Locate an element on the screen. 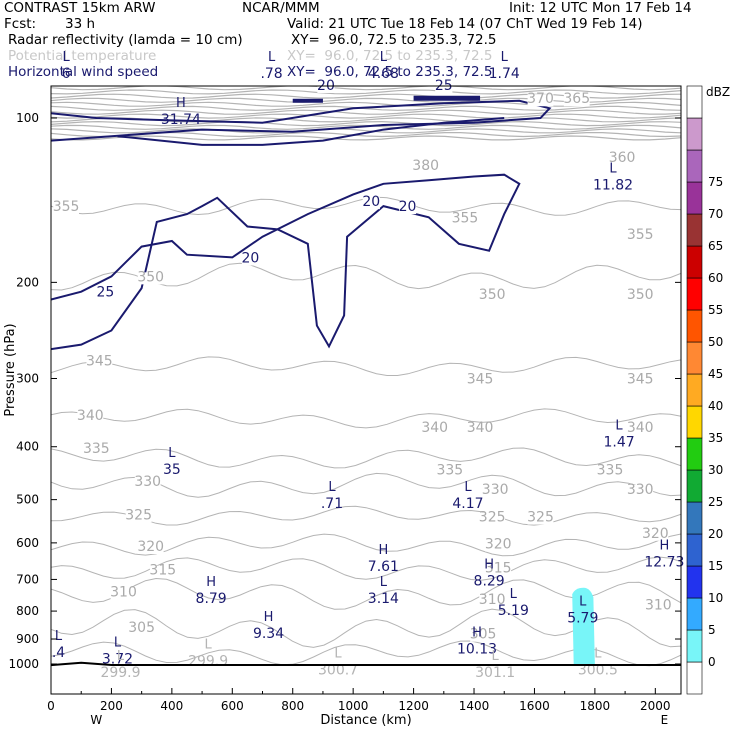 This screenshot has height=740, width=740. y-tick-label: 700 is located at coordinates (27, 579).